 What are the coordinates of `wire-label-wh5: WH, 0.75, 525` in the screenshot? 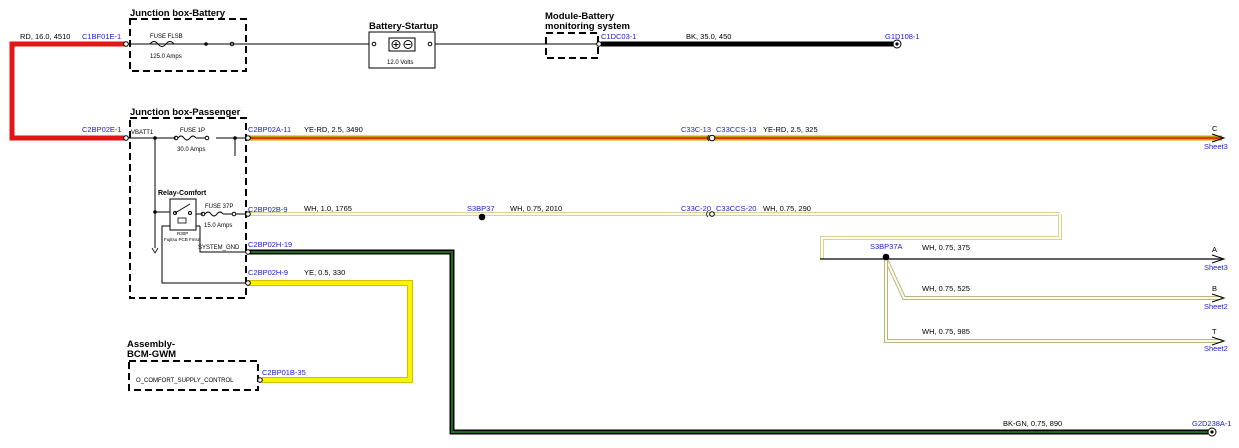 It's located at (946, 288).